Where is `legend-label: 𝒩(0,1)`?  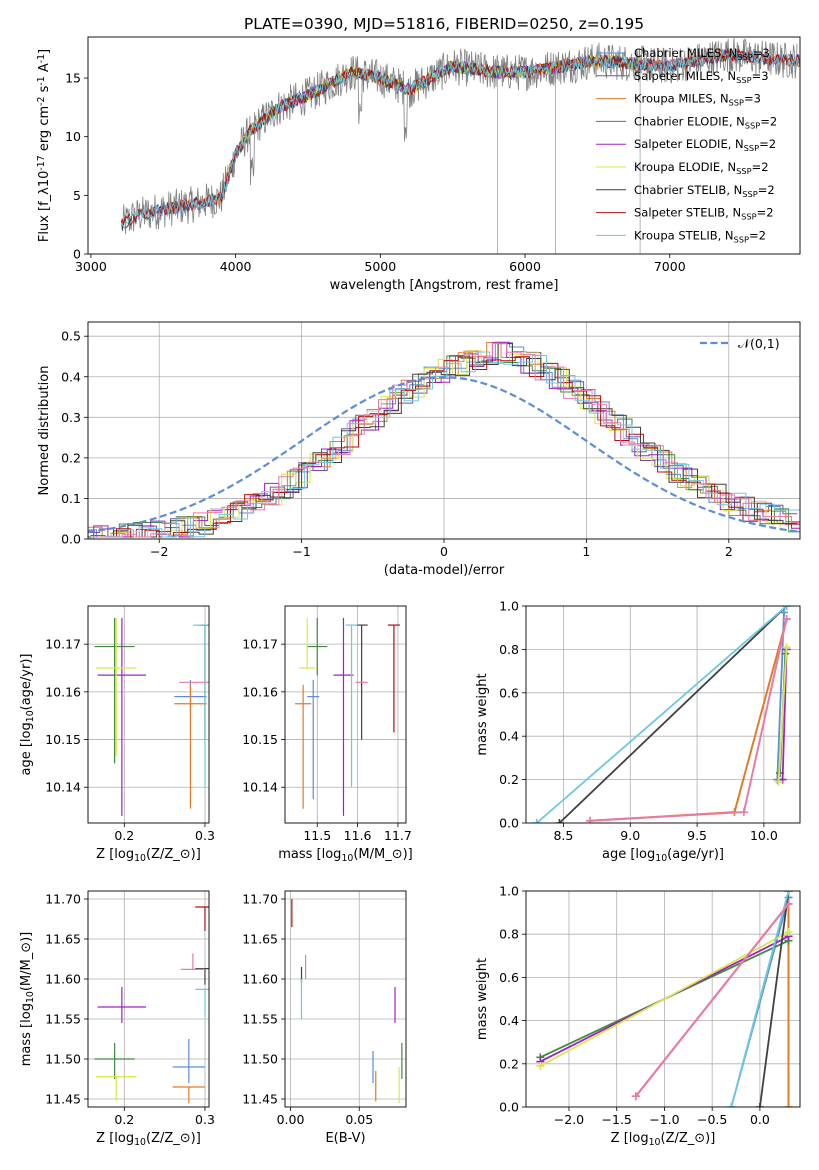
legend-label: 𝒩(0,1) is located at coordinates (759, 343).